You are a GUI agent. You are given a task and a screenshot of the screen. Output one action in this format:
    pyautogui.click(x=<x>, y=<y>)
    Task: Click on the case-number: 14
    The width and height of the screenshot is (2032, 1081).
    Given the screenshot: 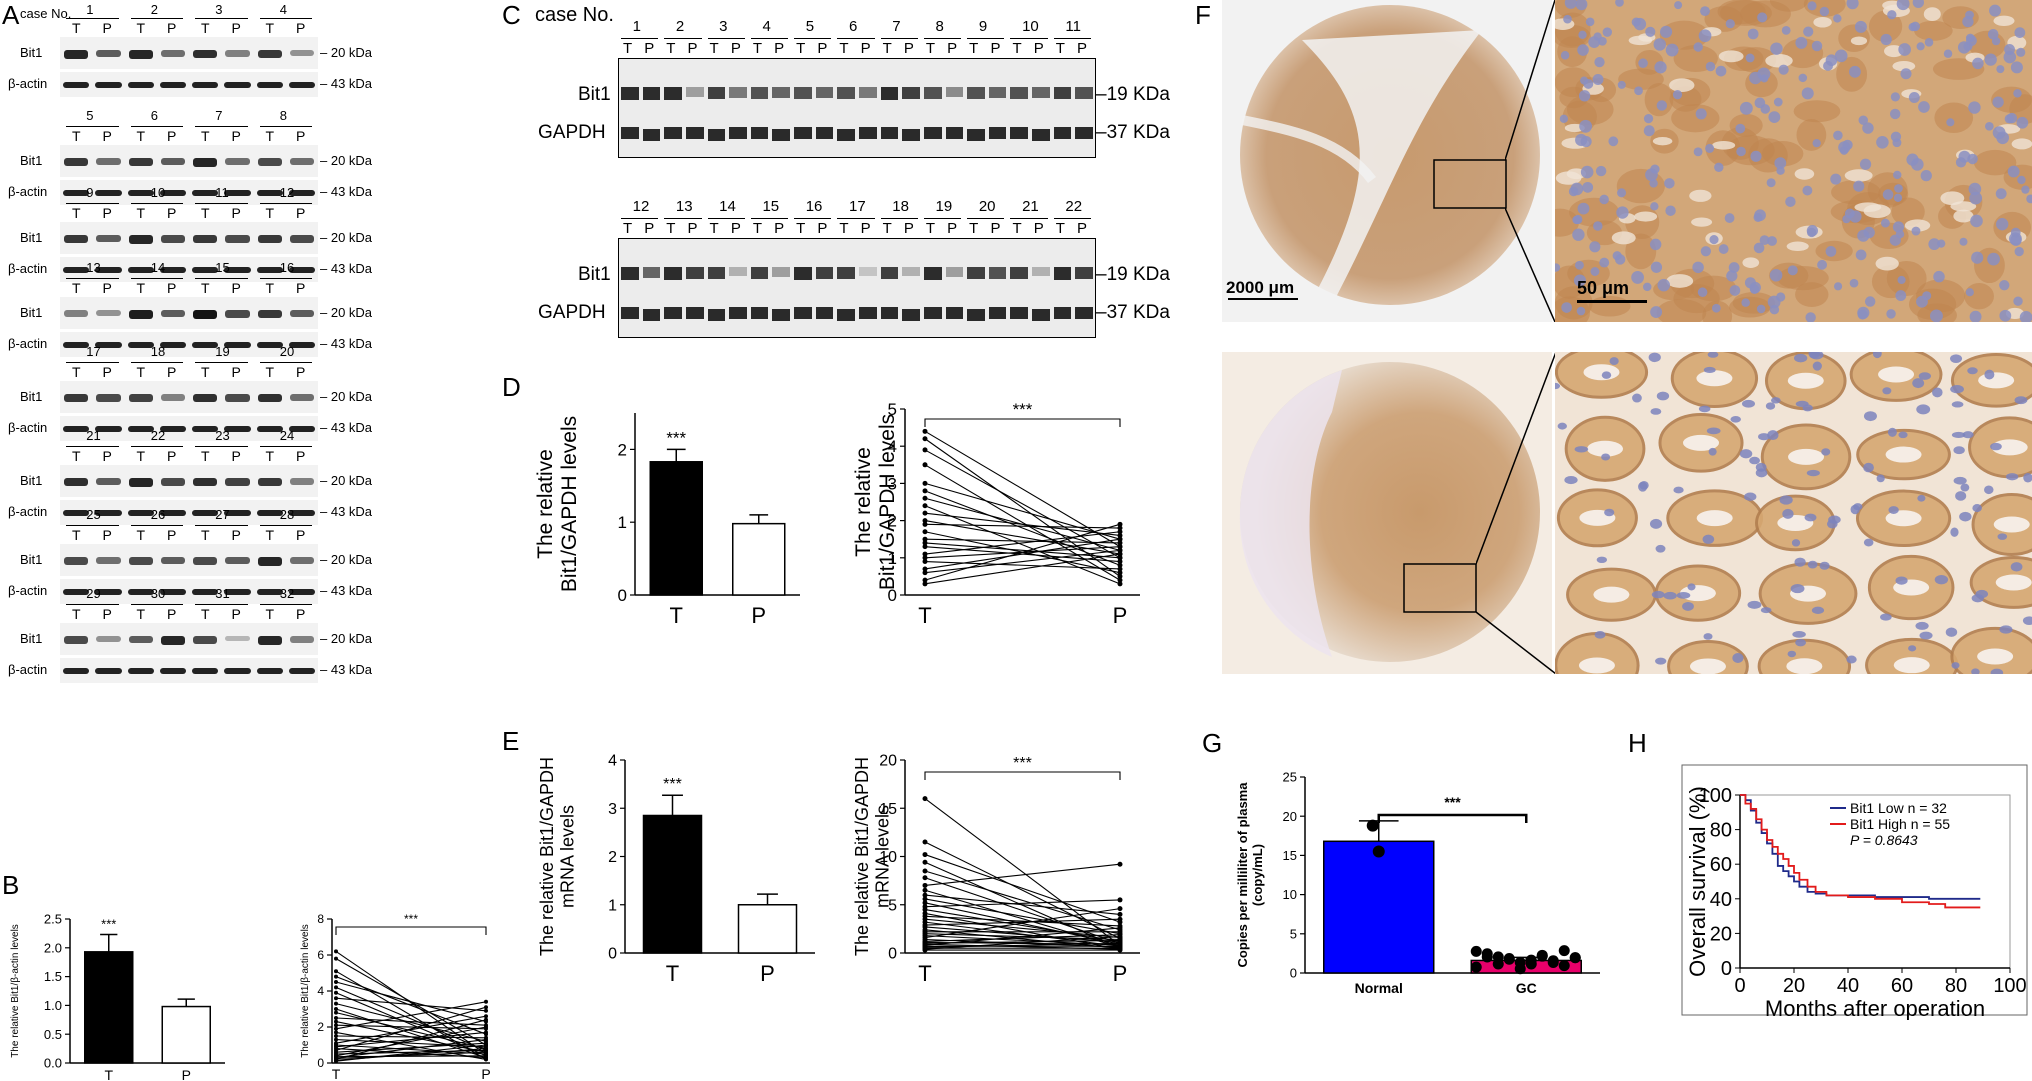 What is the action you would take?
    pyautogui.click(x=158, y=267)
    